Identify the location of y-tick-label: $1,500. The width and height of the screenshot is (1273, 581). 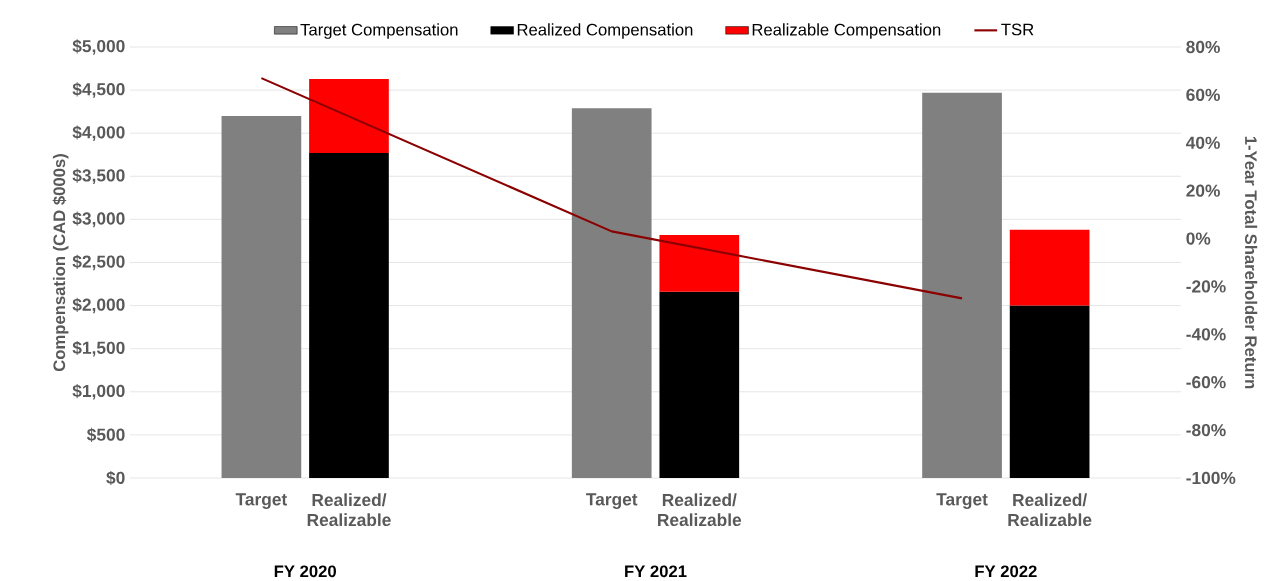
(98, 348).